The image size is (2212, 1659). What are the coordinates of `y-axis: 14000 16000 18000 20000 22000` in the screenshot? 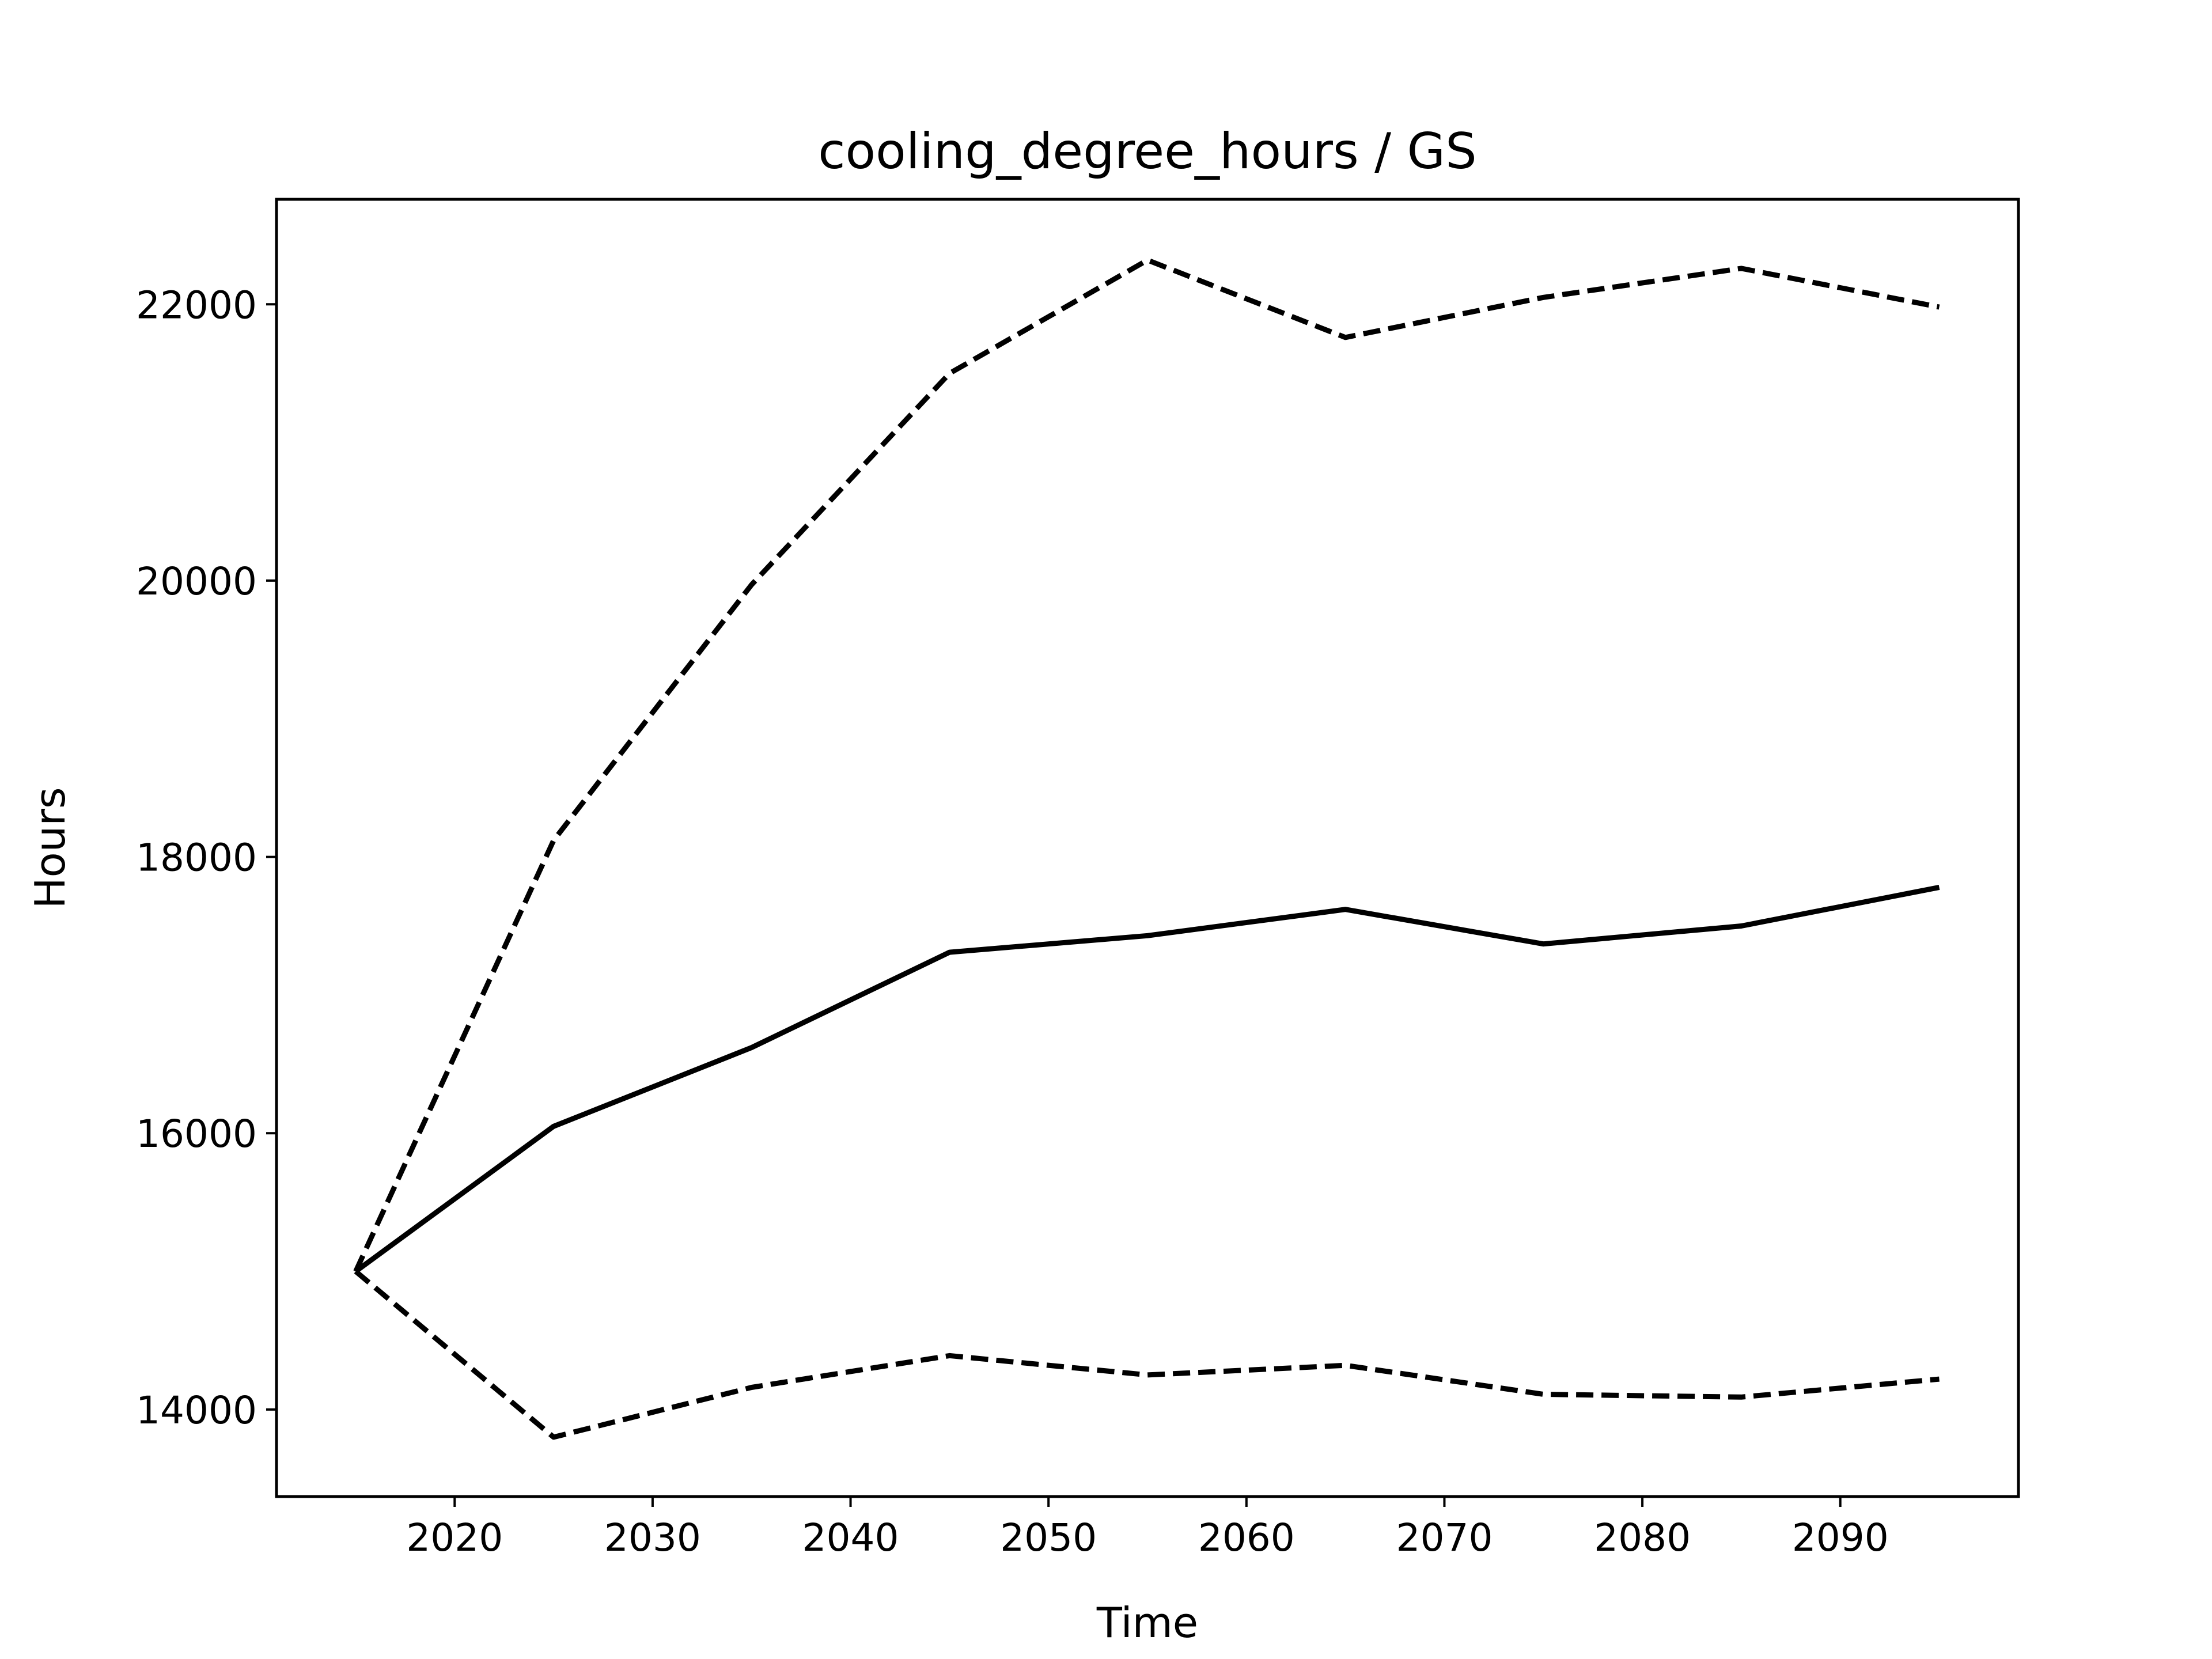 It's located at (206, 858).